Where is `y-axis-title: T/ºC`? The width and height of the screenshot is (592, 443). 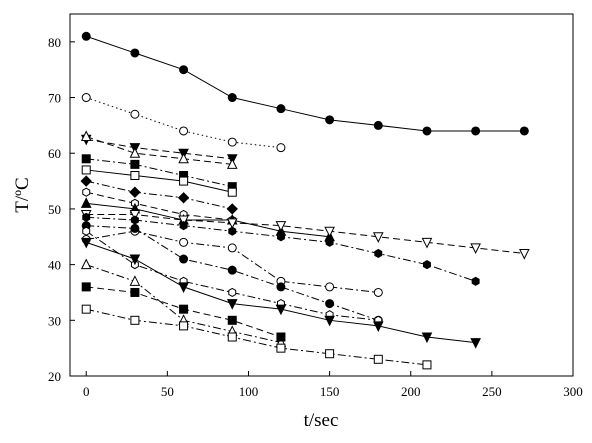 y-axis-title: T/ºC is located at coordinates (22, 194).